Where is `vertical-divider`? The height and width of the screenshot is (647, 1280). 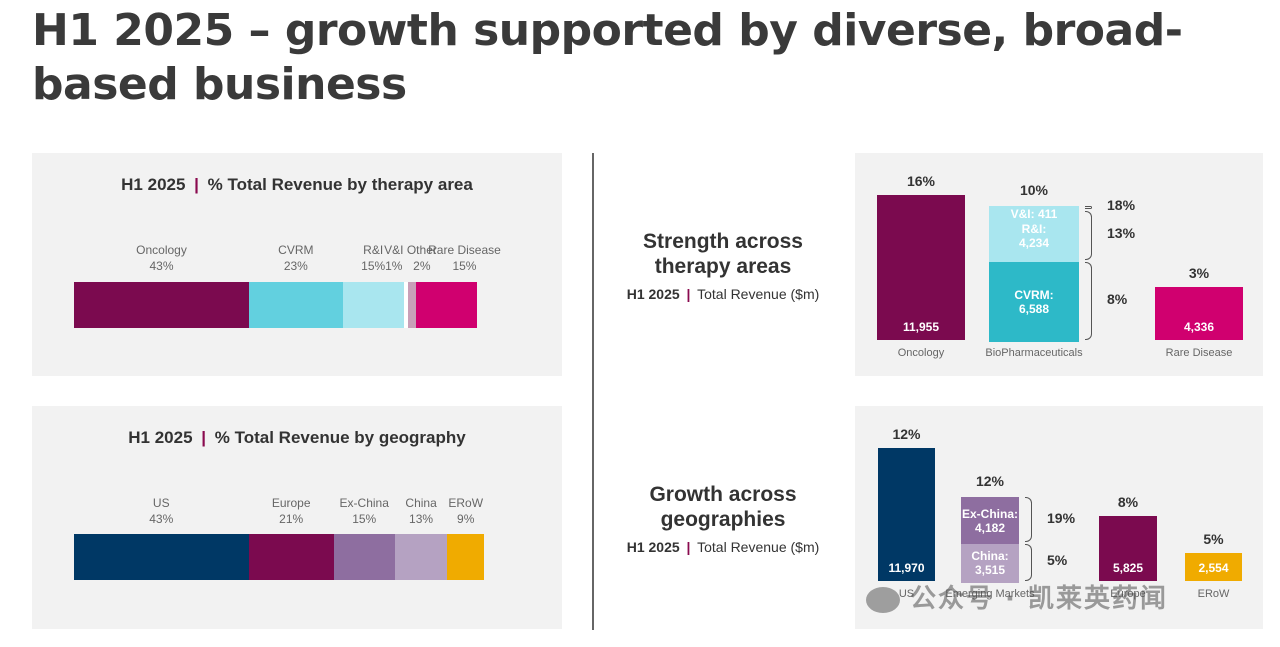 vertical-divider is located at coordinates (593, 391).